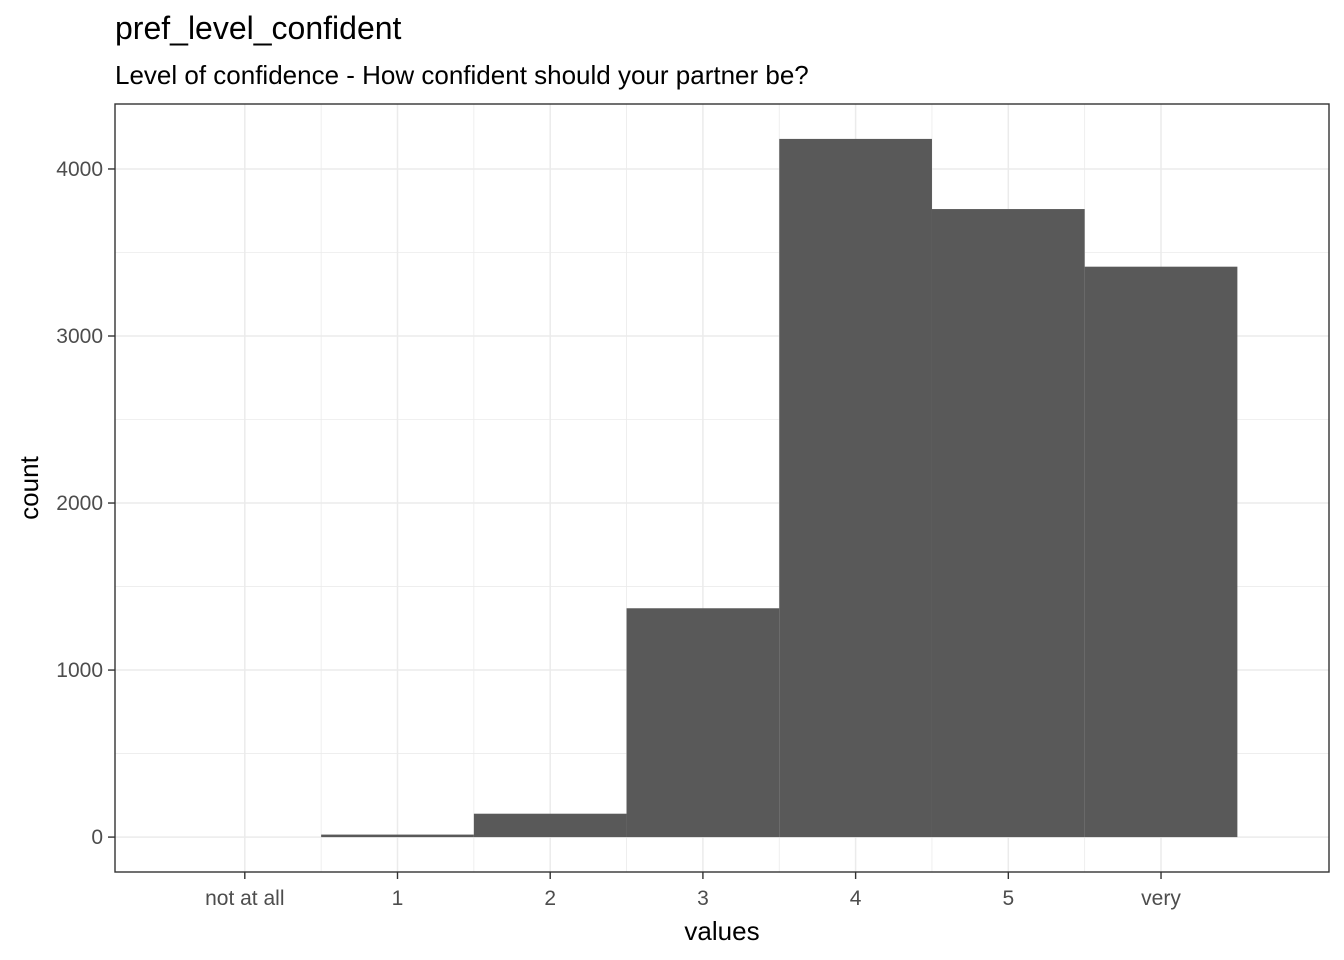  I want to click on y-tick-label: 2000, so click(79, 503).